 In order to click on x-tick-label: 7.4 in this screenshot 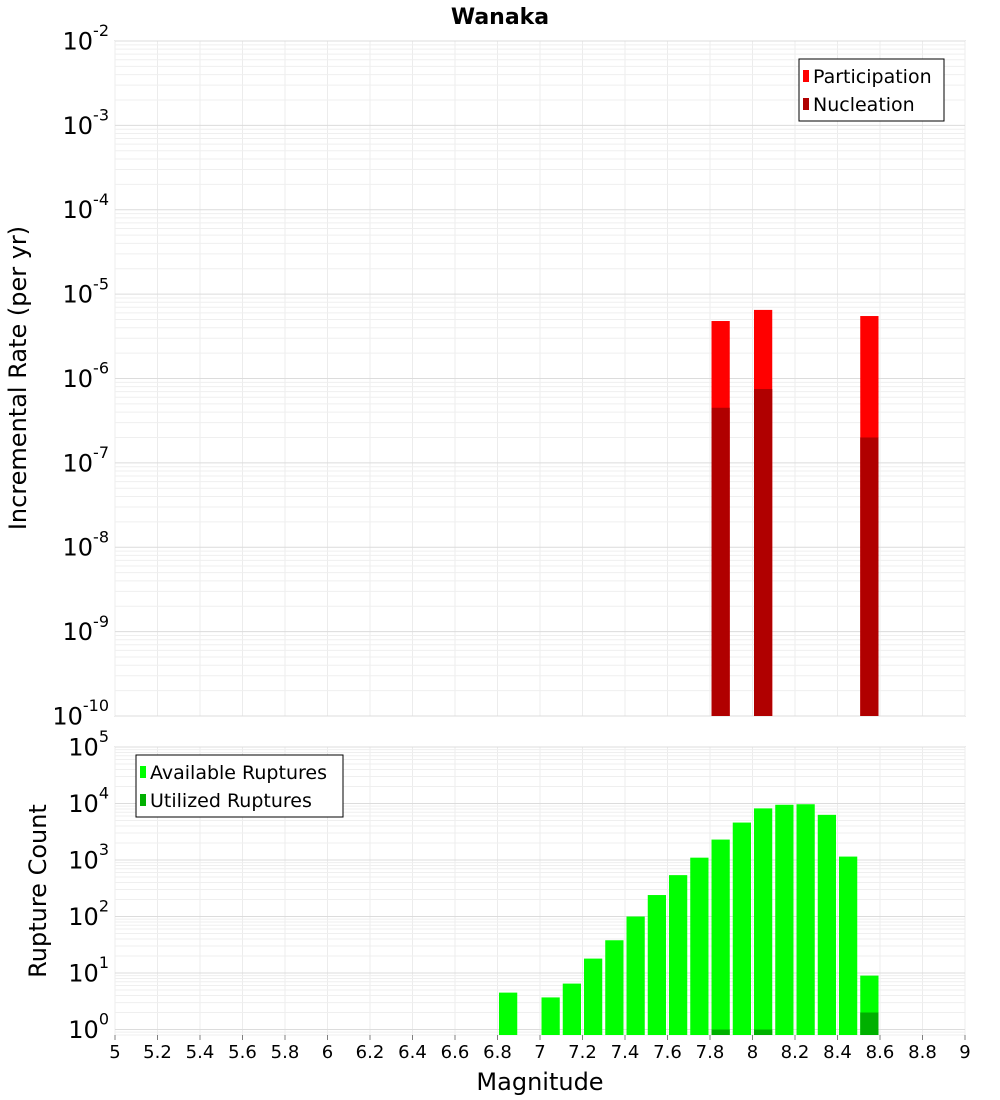, I will do `click(625, 1052)`.